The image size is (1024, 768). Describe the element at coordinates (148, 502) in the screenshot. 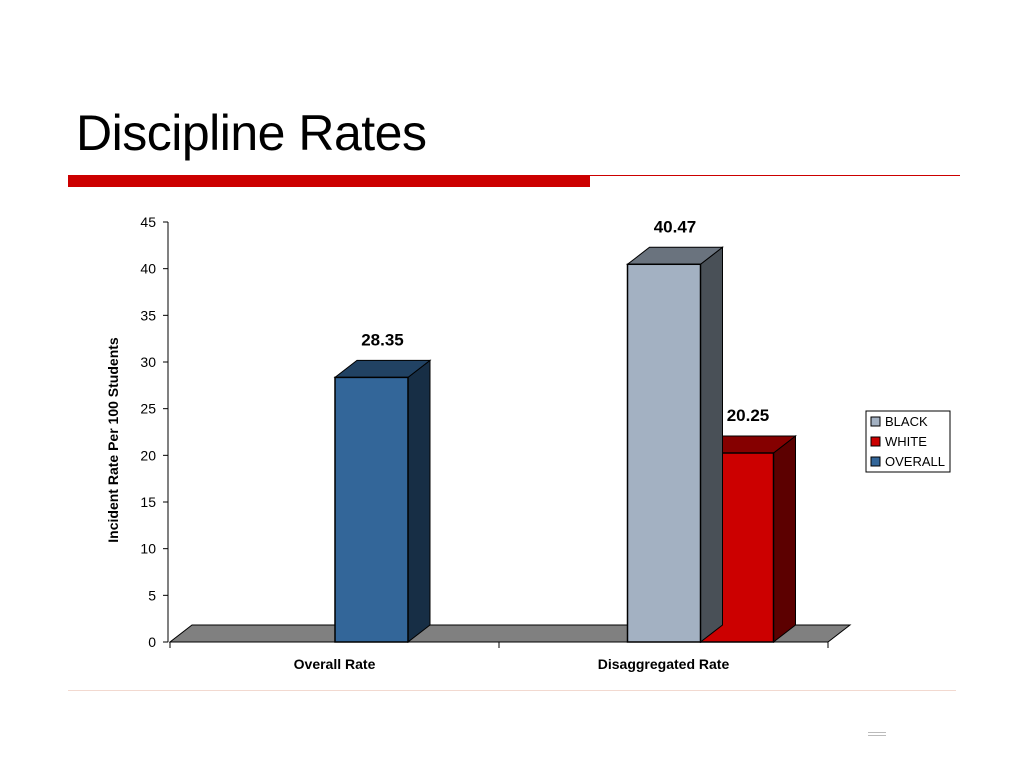

I see `y-tick-label: 15` at that location.